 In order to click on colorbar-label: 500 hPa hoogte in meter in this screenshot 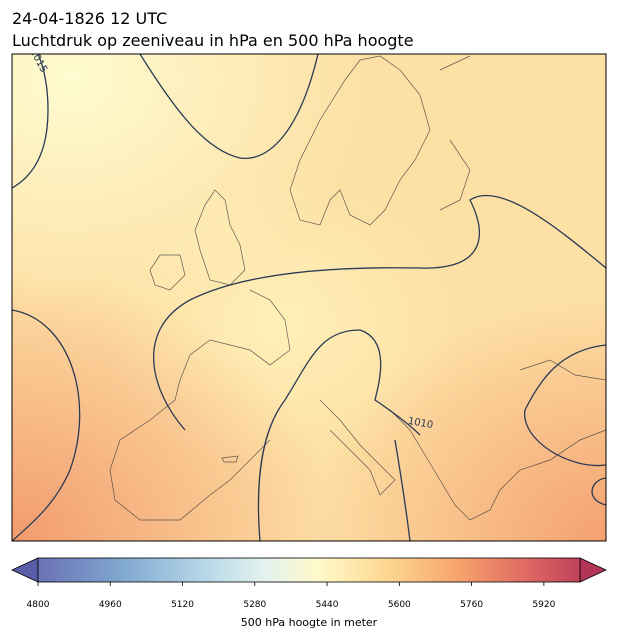, I will do `click(309, 622)`.